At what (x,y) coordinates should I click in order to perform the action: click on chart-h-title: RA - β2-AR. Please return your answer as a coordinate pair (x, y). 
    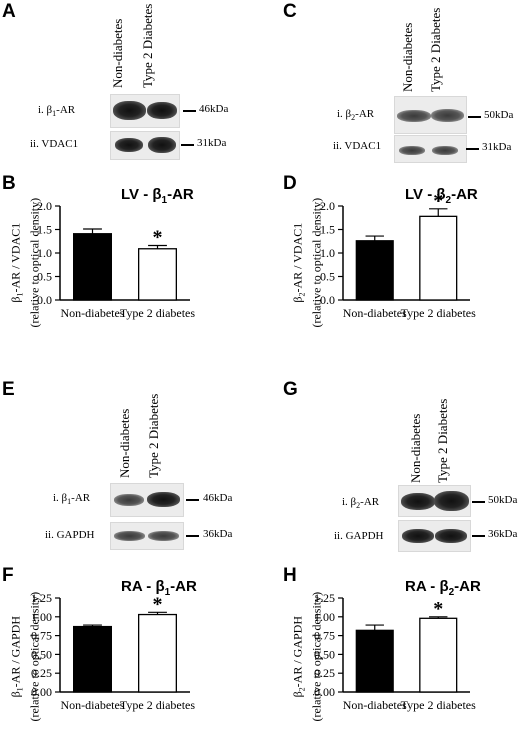
    Looking at the image, I should click on (443, 588).